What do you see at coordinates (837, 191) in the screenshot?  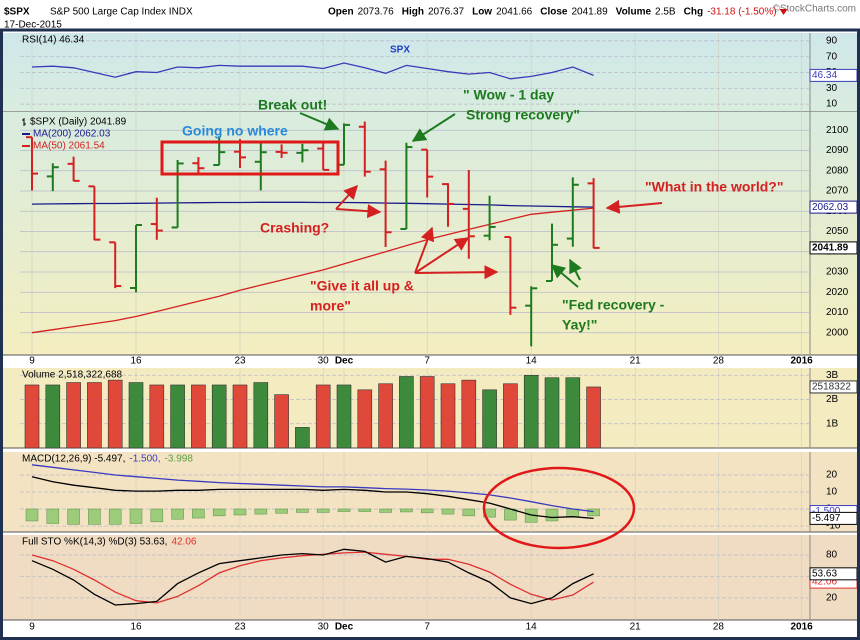 I see `y-tick-label: 2070` at bounding box center [837, 191].